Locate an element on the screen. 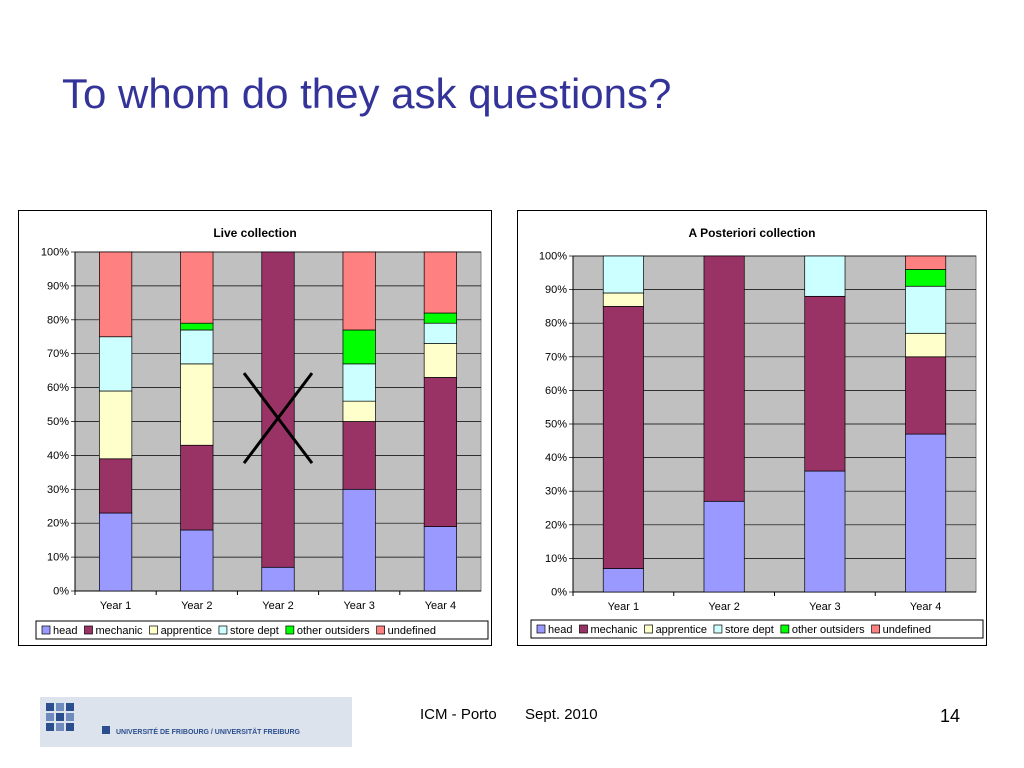  chart-title: A Posteriori collection is located at coordinates (752, 233).